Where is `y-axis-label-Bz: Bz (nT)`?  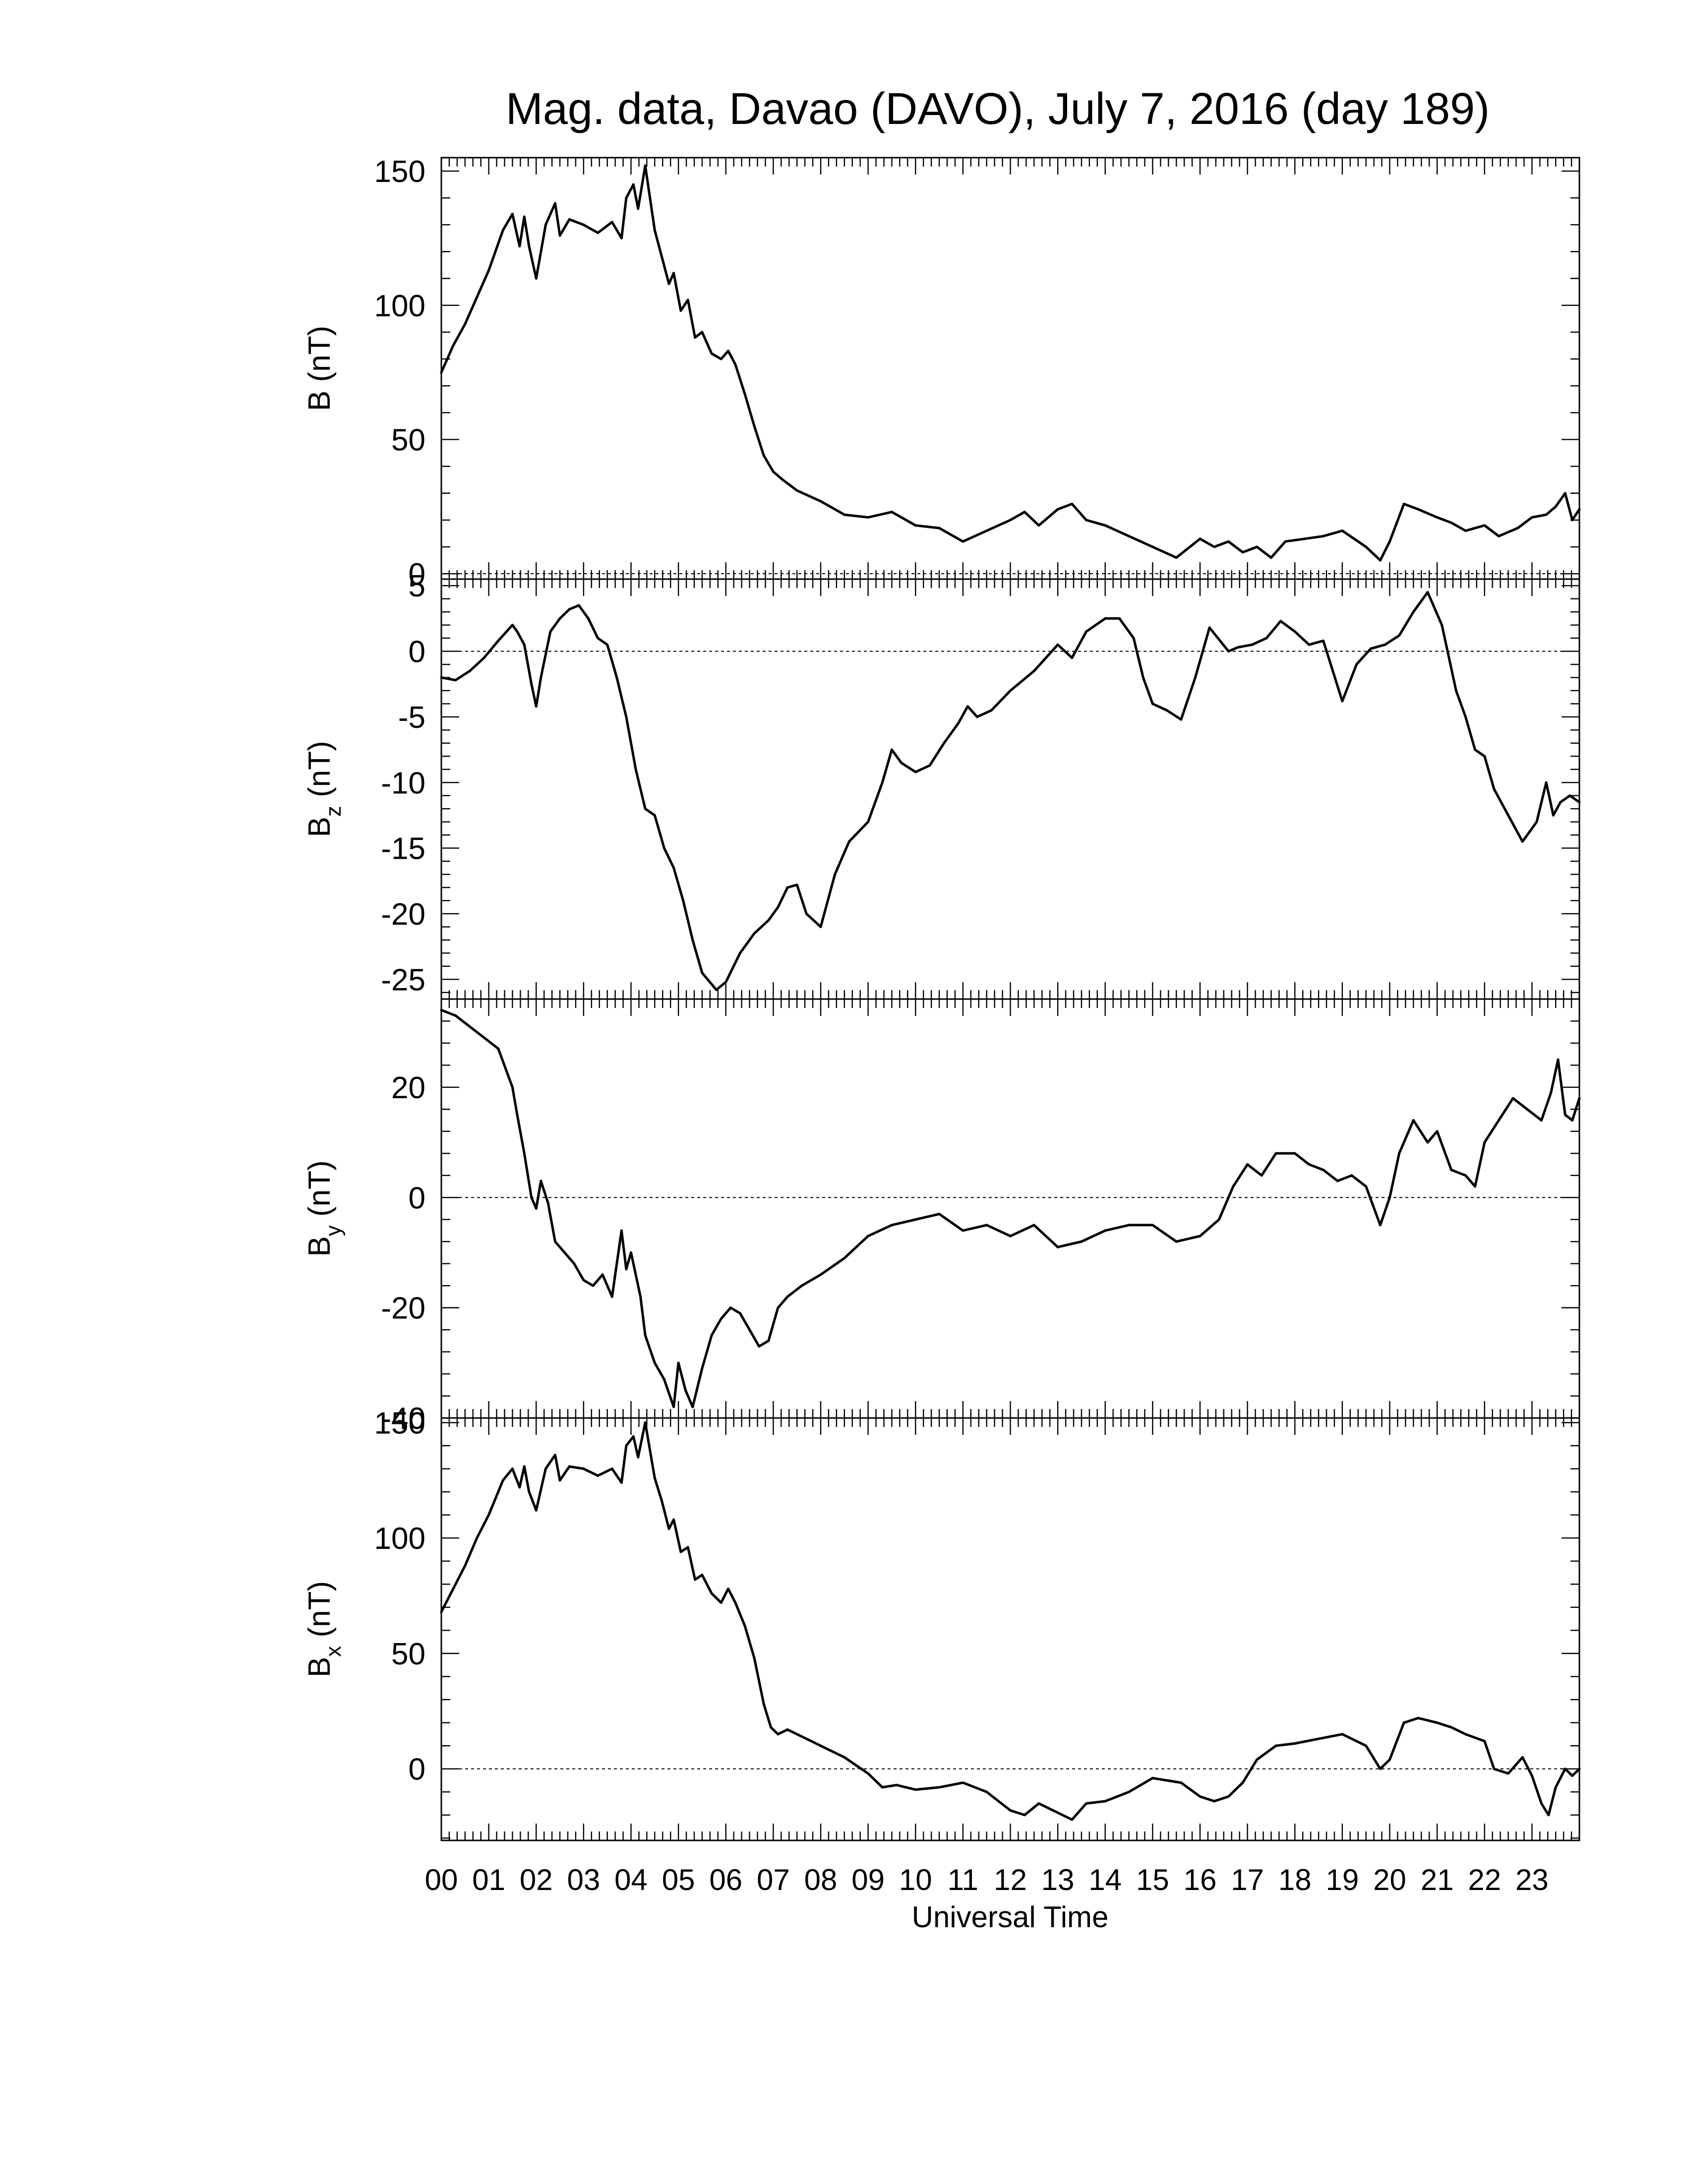 y-axis-label-Bz: Bz (nT) is located at coordinates (324, 789).